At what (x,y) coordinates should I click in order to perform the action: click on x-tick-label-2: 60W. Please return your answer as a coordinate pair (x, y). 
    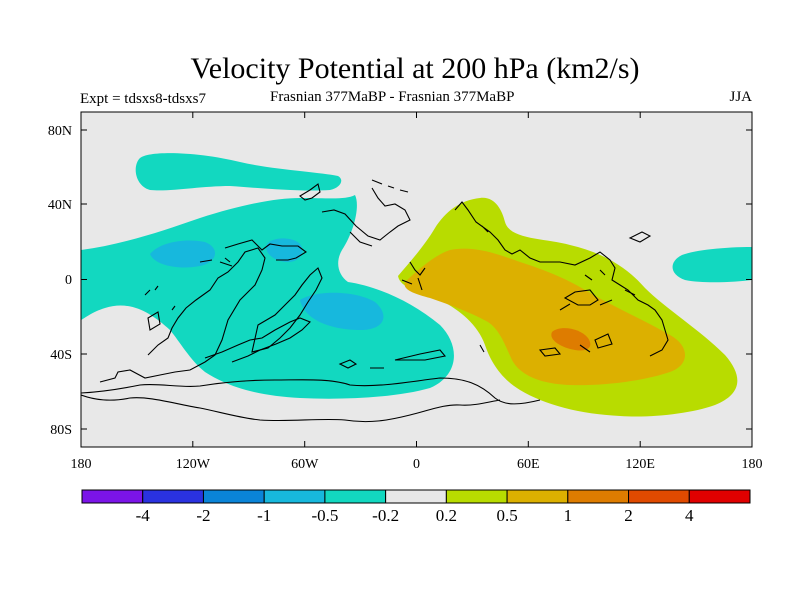
    Looking at the image, I should click on (305, 464).